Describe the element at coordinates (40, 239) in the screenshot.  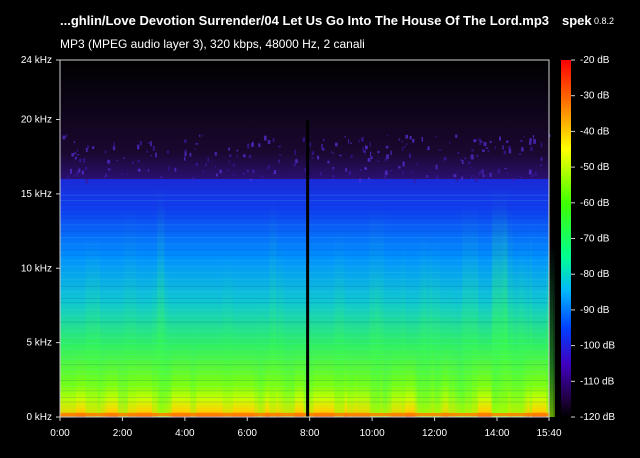
I see `frequency-axis: 24 kHz 20 kHz 15 kHz 10 kHz 5 kHz 0 kHz` at that location.